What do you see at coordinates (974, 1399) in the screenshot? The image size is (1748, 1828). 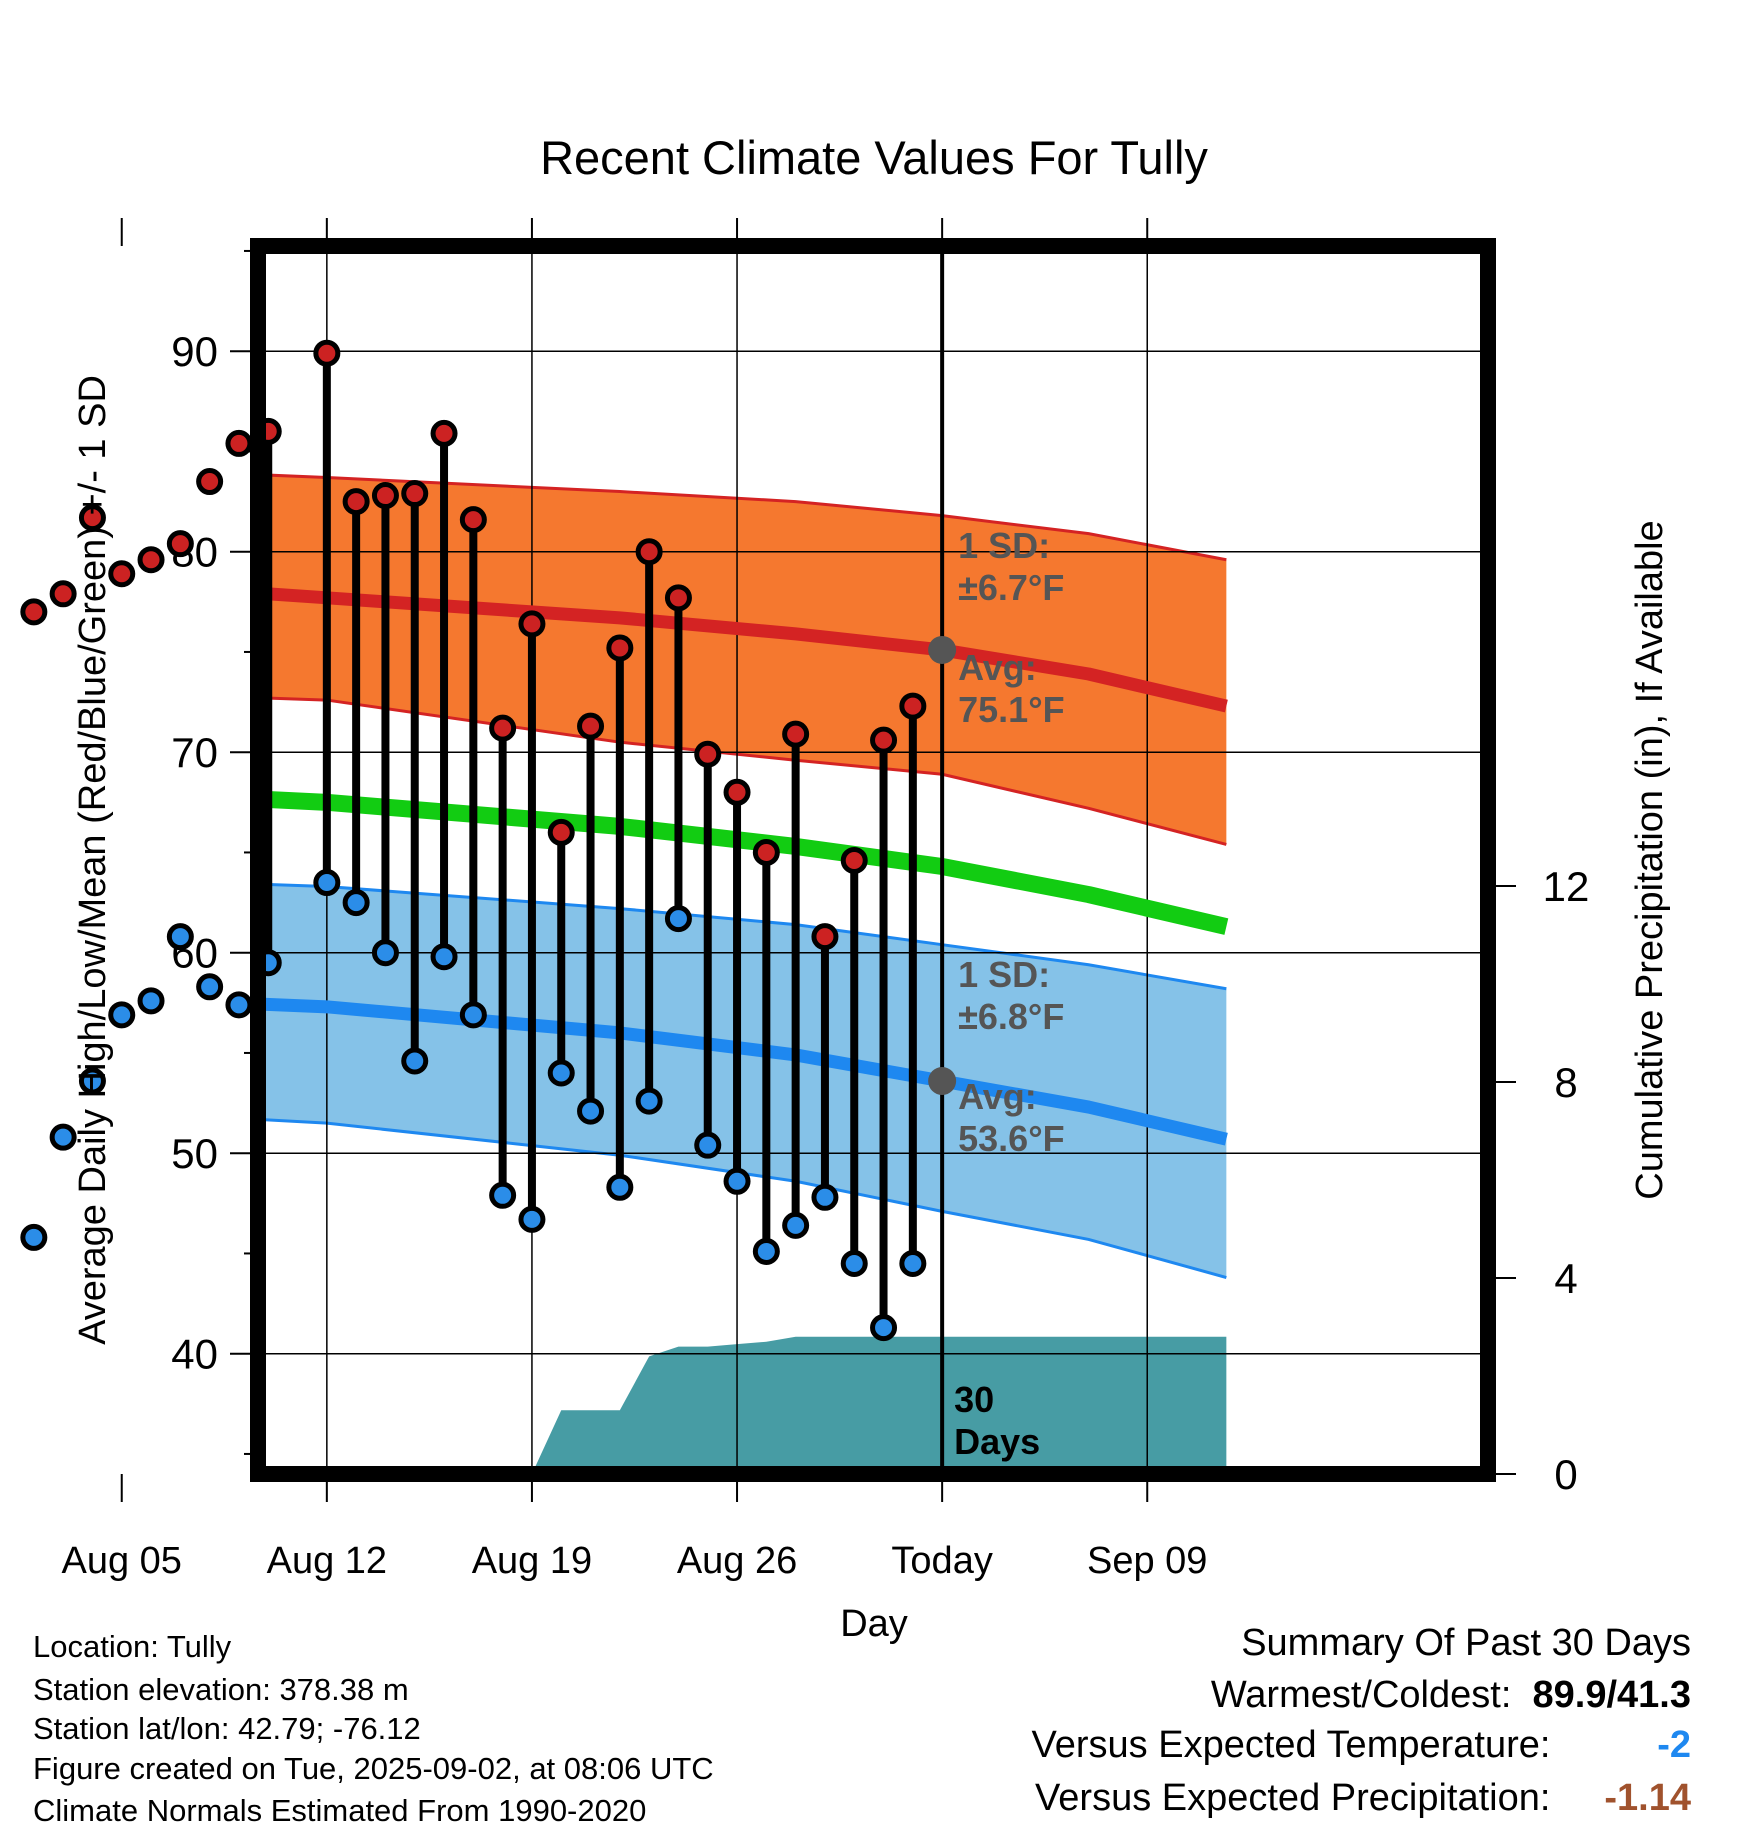 I see `window-label-number: 30` at bounding box center [974, 1399].